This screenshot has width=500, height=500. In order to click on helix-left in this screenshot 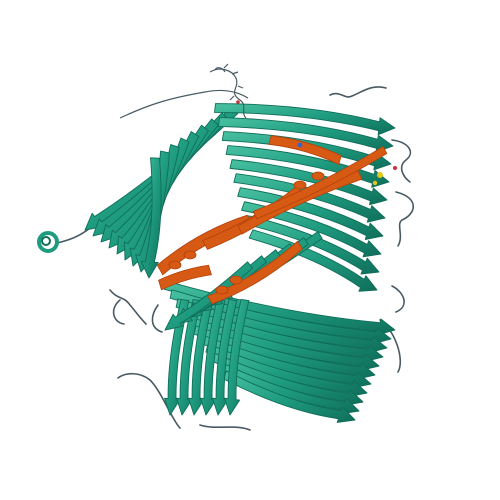, I will do `click(48, 242)`.